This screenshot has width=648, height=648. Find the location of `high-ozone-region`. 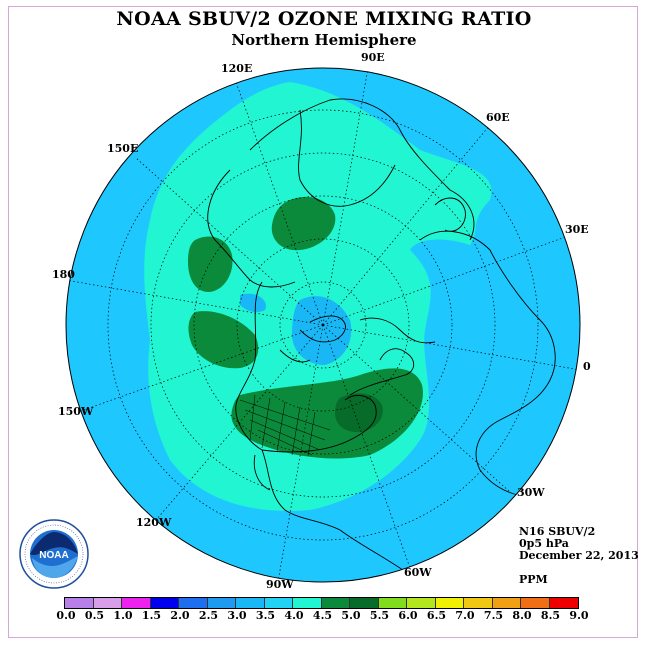

high-ozone-region is located at coordinates (303, 223).